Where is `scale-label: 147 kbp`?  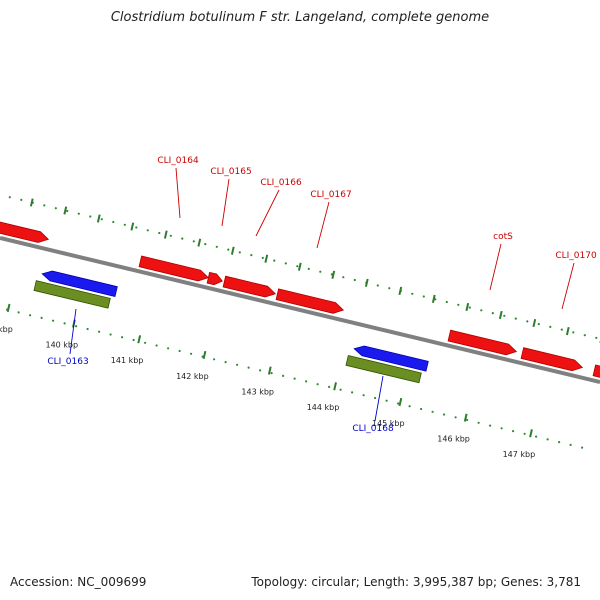 scale-label: 147 kbp is located at coordinates (519, 454).